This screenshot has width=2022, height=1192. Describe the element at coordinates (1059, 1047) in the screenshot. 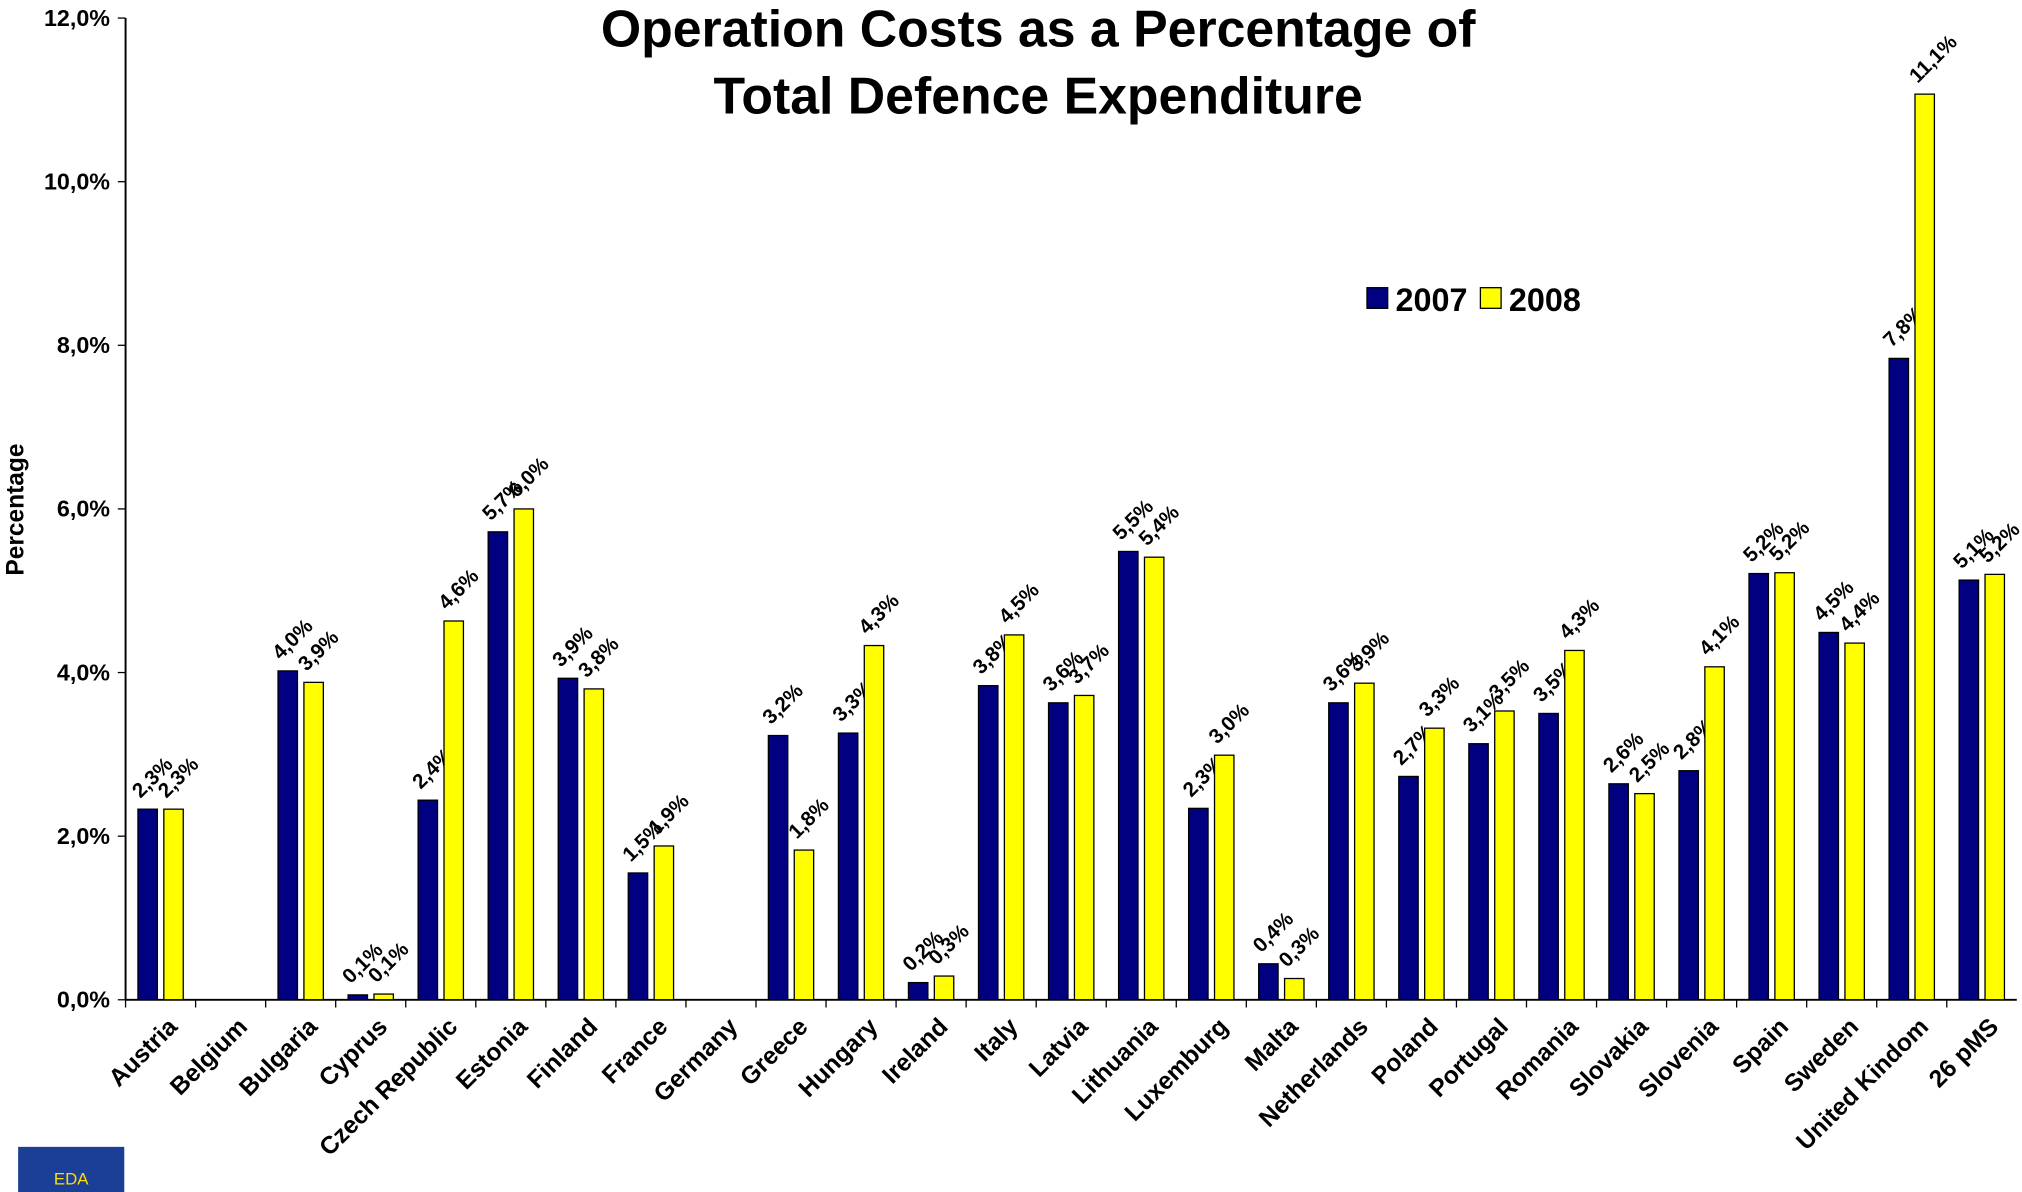

I see `x-tick-label: Latvia` at that location.